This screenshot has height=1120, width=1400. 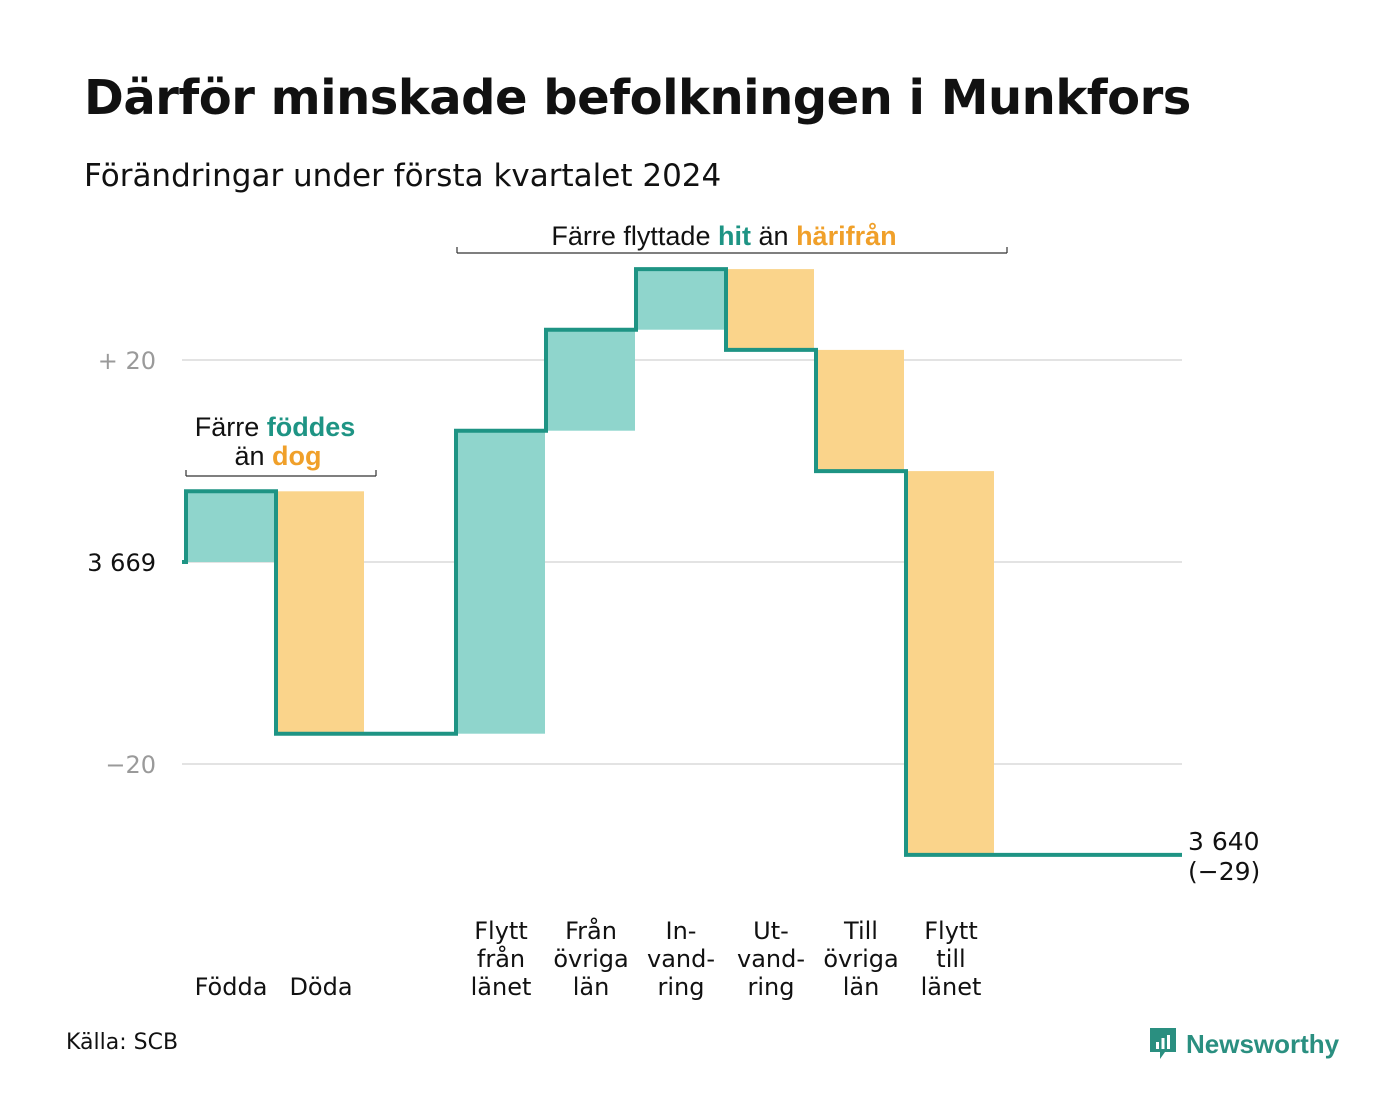 What do you see at coordinates (501, 958) in the screenshot?
I see `category-label-3-1: från` at bounding box center [501, 958].